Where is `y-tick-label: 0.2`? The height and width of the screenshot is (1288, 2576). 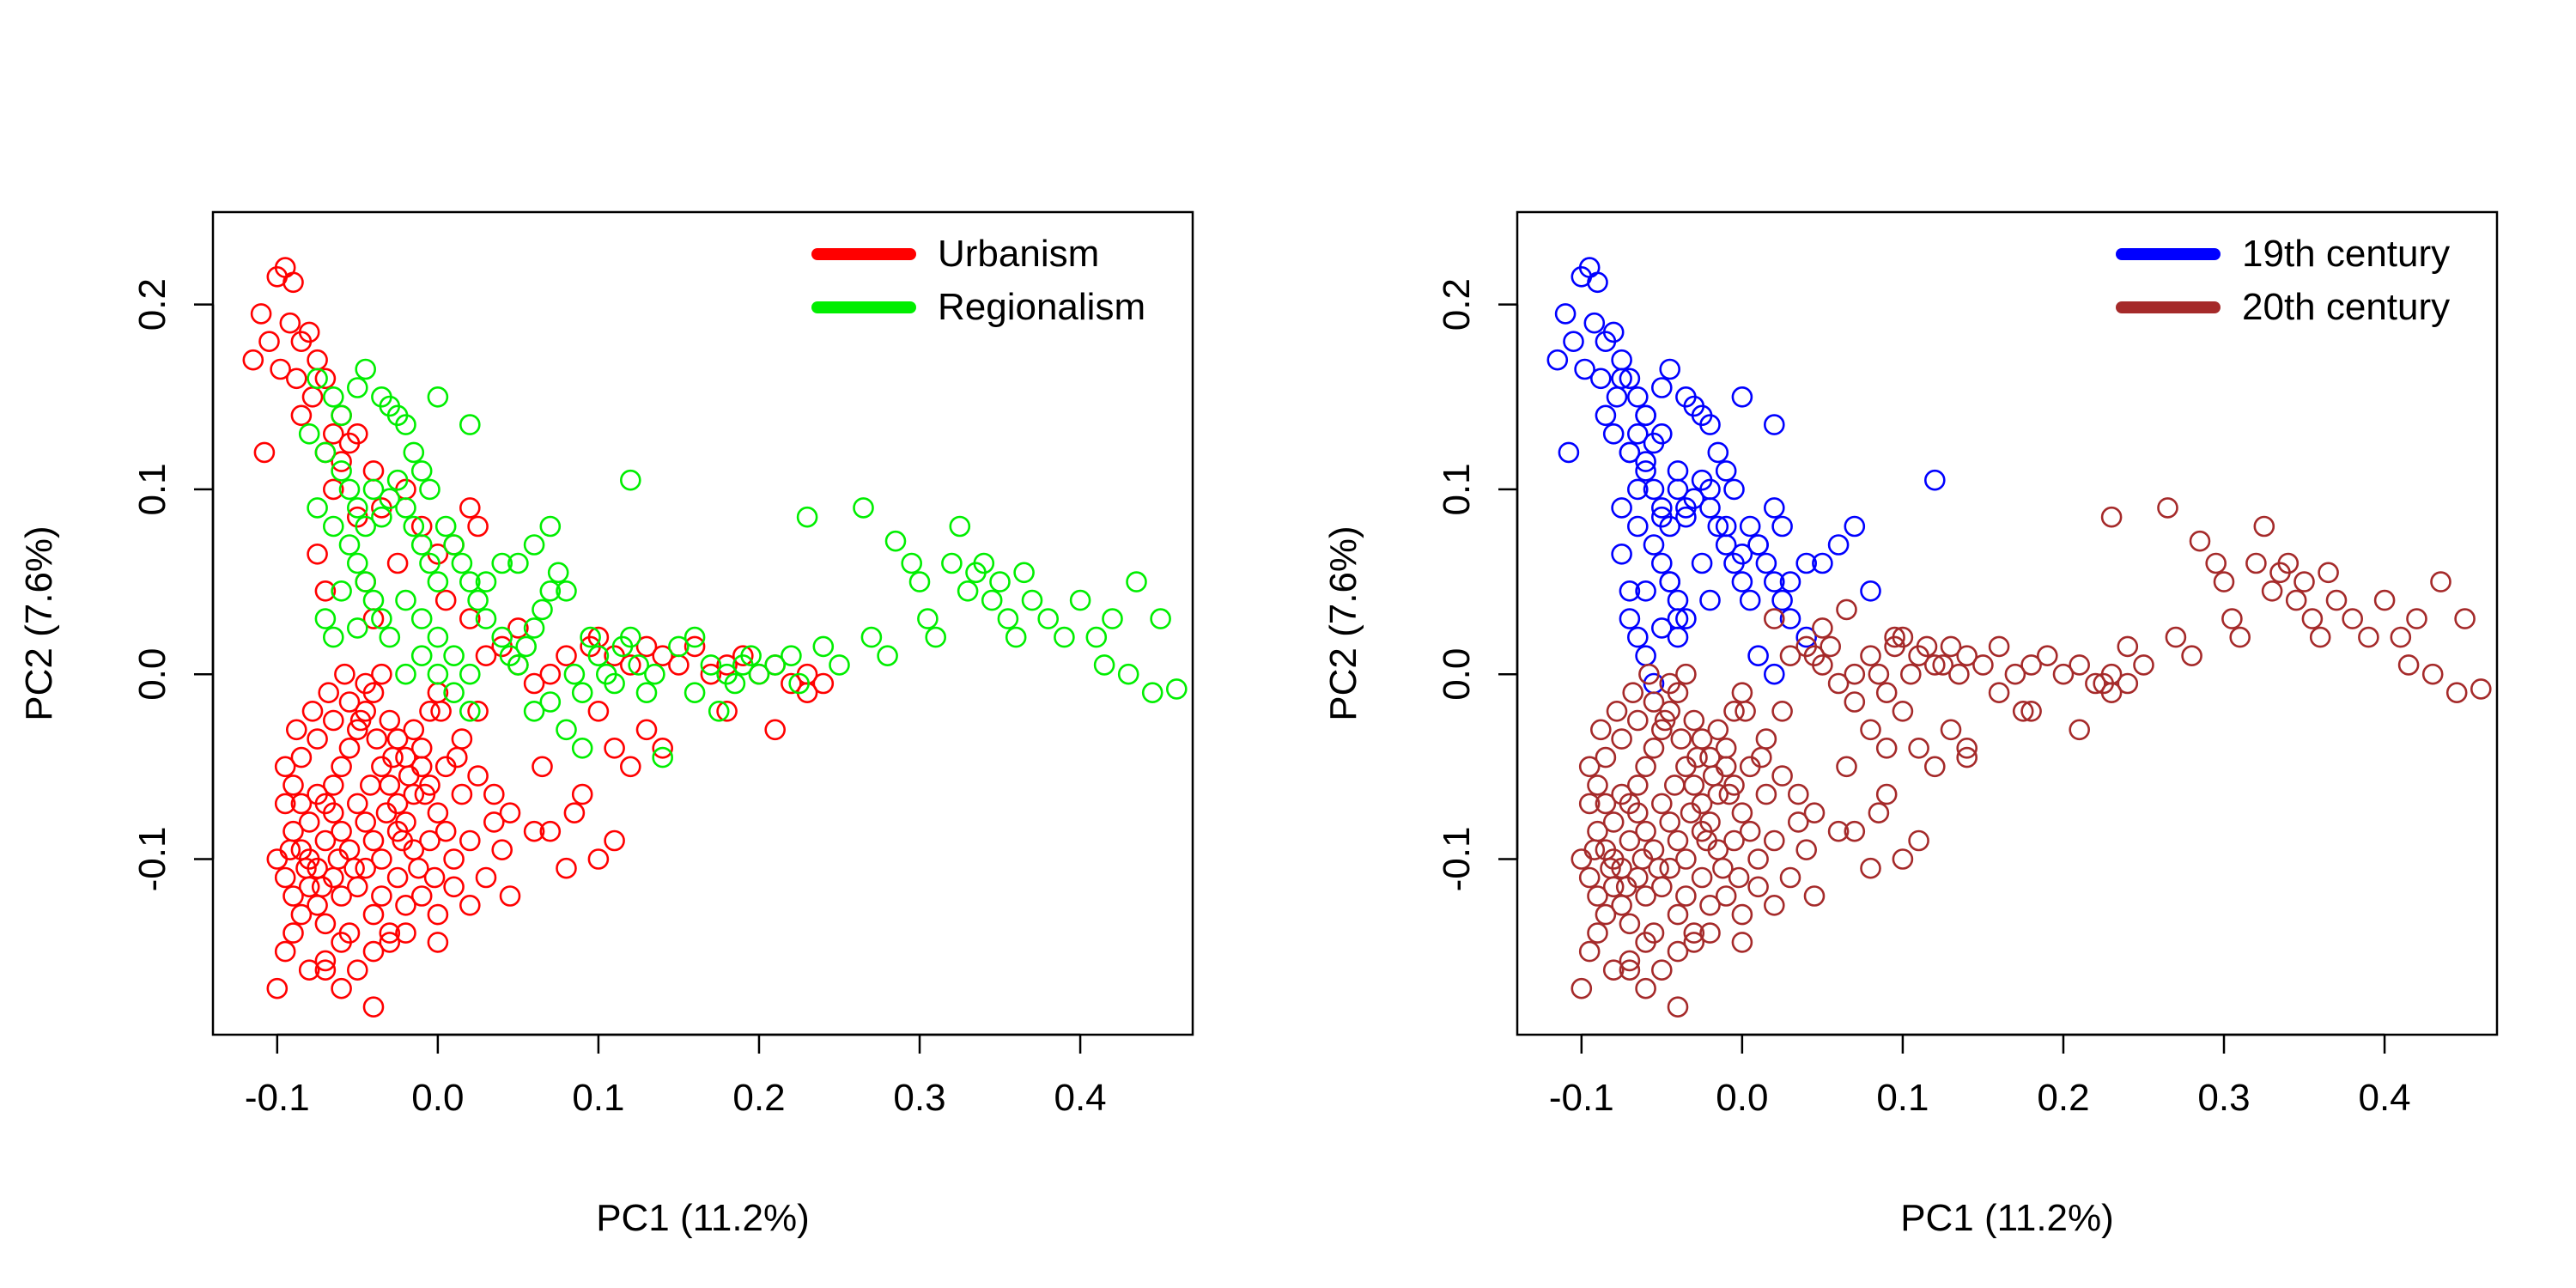
y-tick-label: 0.2 is located at coordinates (1457, 304).